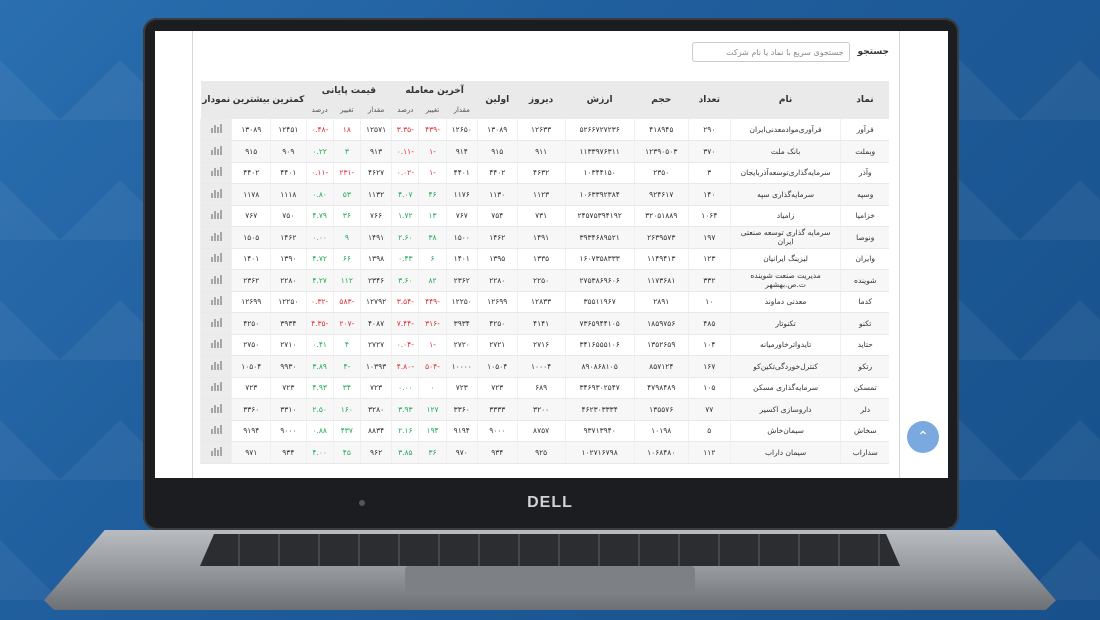 This screenshot has width=1100, height=620. What do you see at coordinates (864, 130) in the screenshot?
I see `row-symbol: فرآور` at bounding box center [864, 130].